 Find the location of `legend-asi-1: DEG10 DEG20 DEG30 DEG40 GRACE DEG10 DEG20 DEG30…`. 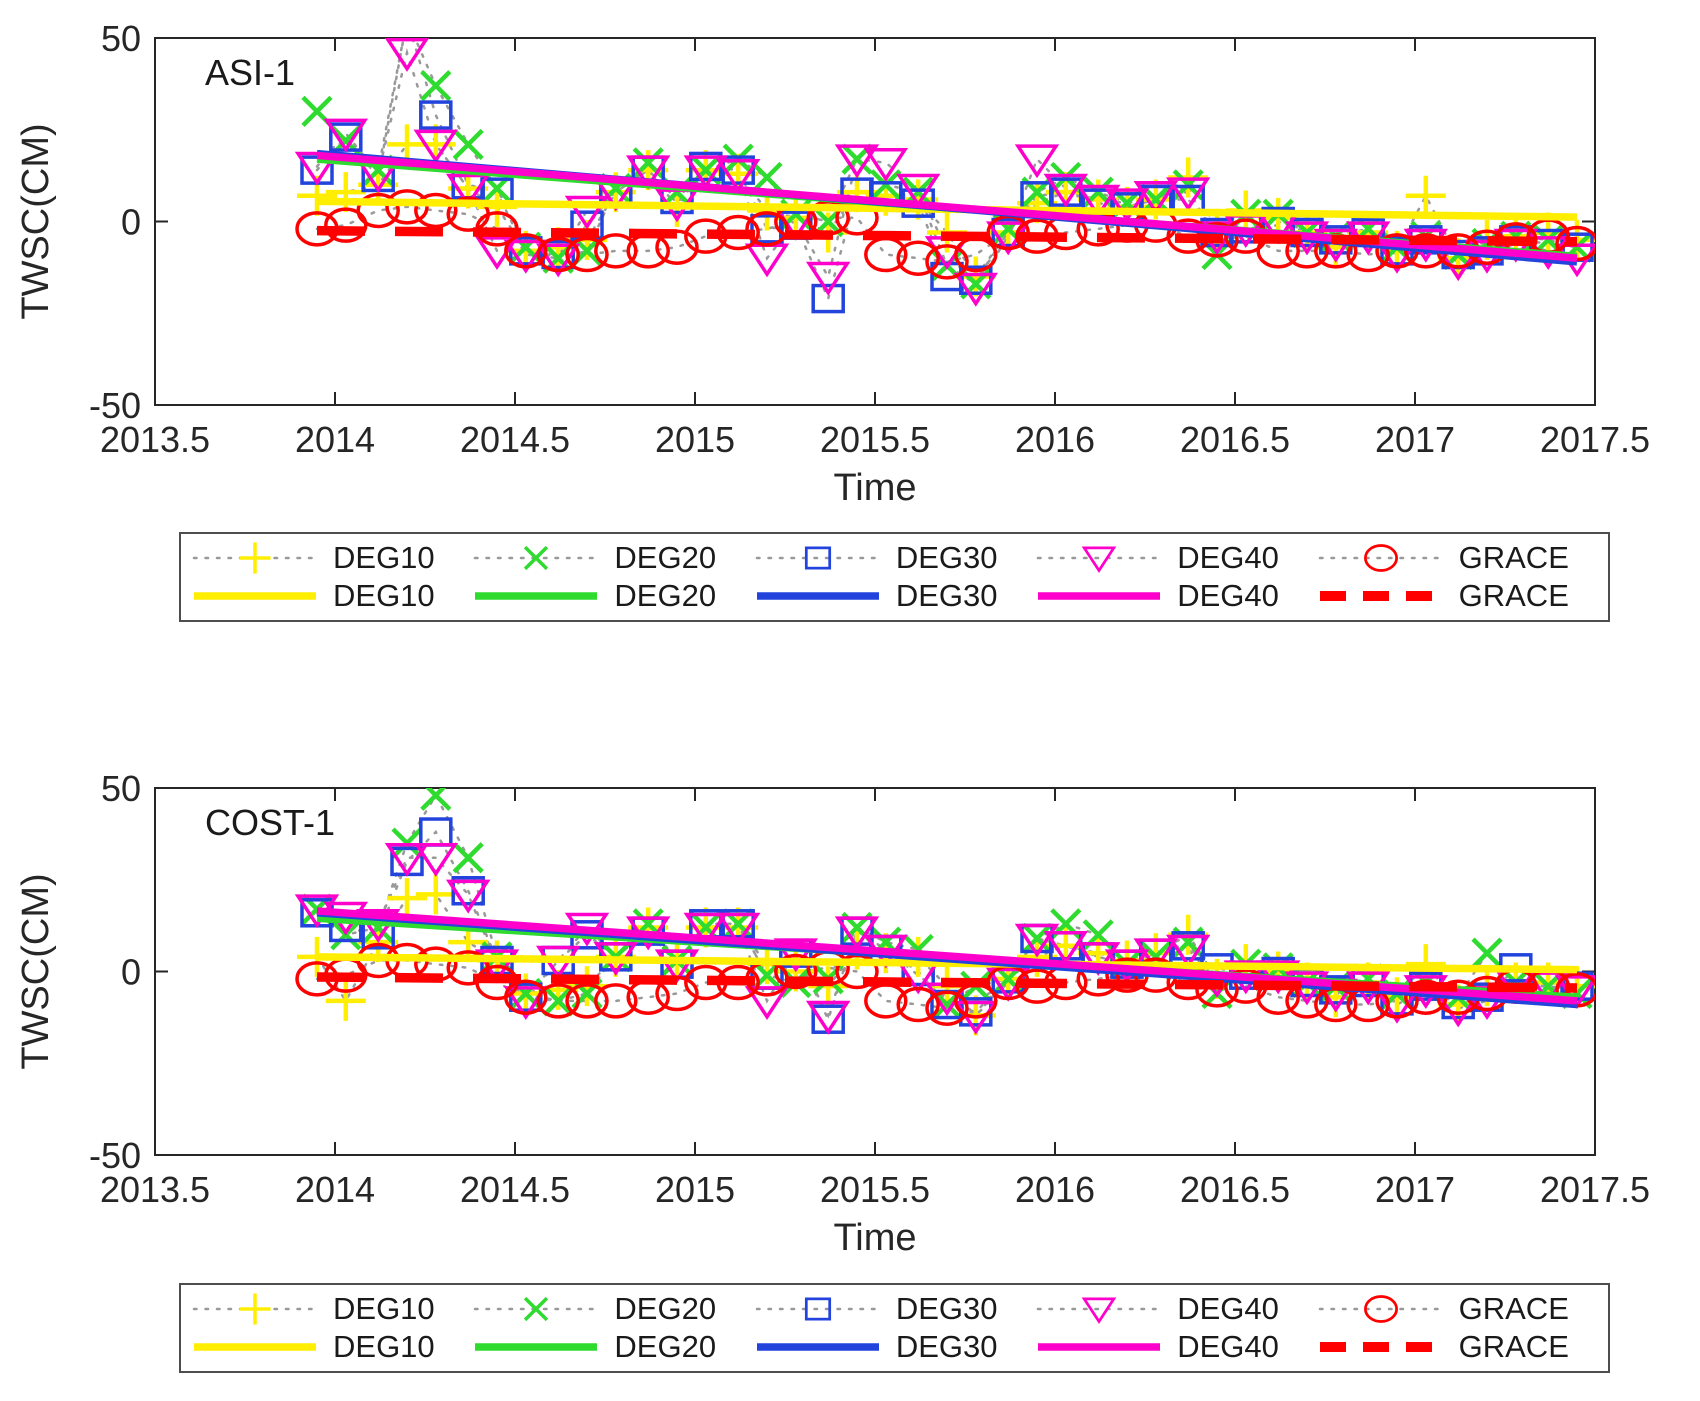

legend-asi-1: DEG10 DEG20 DEG30 DEG40 GRACE DEG10 DEG20 DEG30… is located at coordinates (894, 577).